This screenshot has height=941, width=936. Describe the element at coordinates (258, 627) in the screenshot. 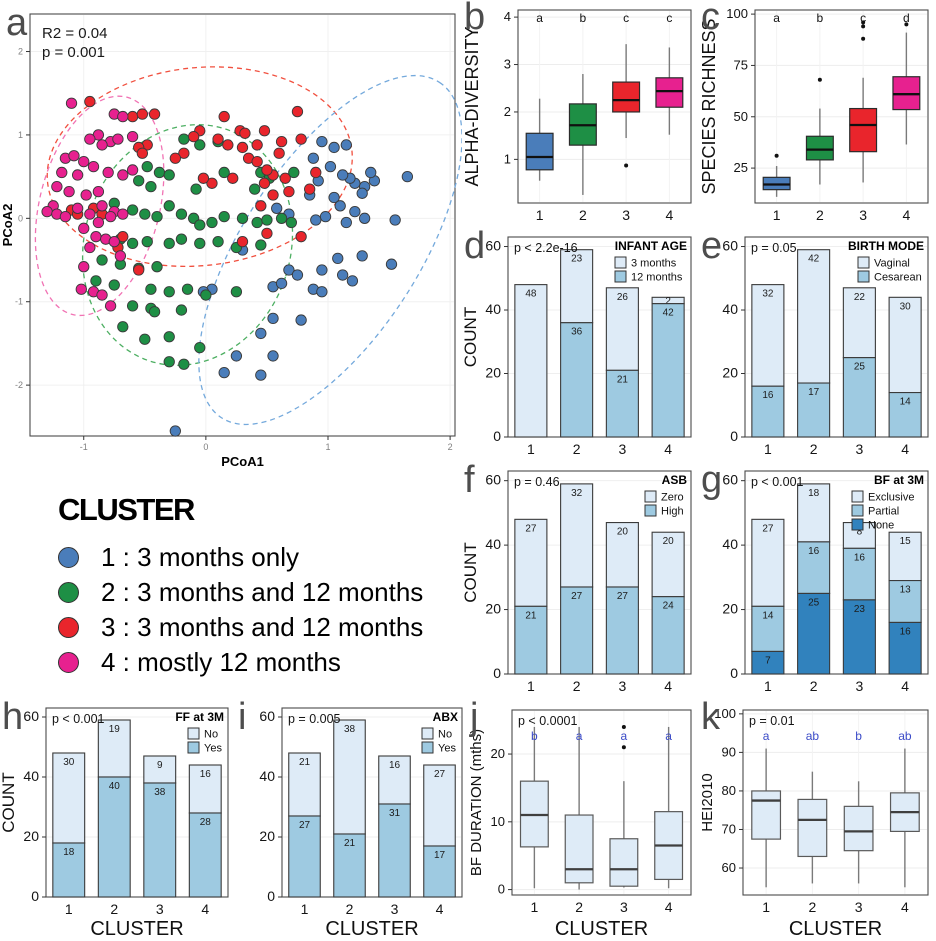

I see `legend-item-cluster-3: 3 : 3 months and 12 months` at that location.